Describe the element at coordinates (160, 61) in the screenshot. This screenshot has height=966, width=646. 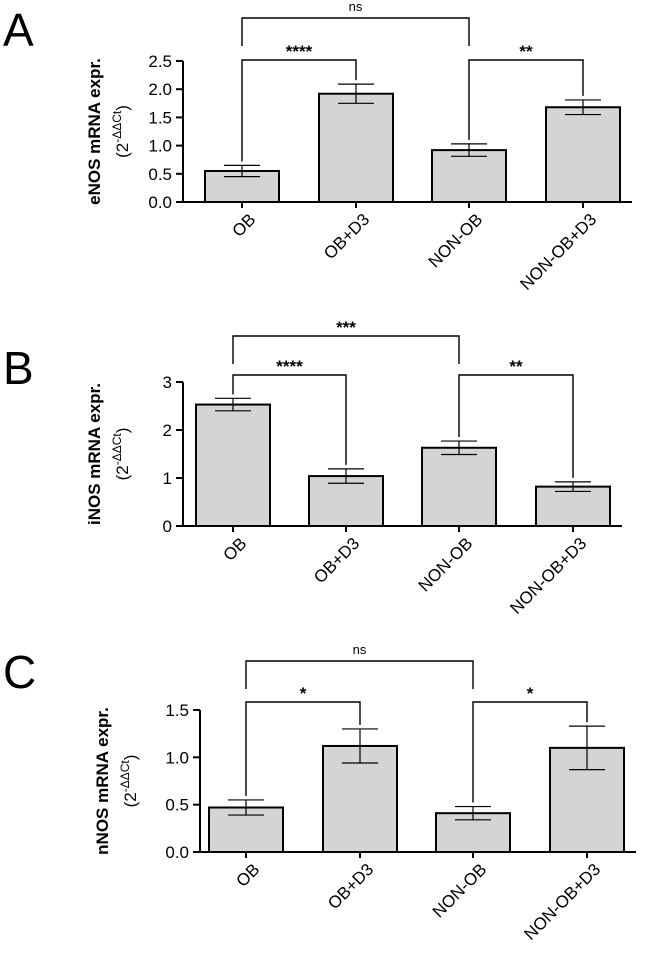
I see `y-tick-label: 2.5` at that location.